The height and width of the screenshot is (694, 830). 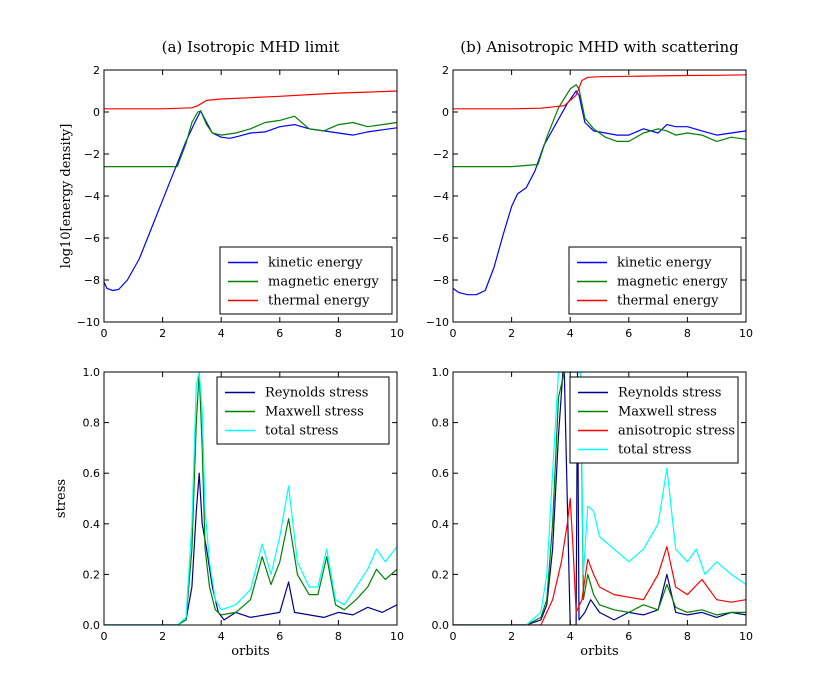 What do you see at coordinates (251, 47) in the screenshot?
I see `panel-title: (a) Isotropic MHD limit` at bounding box center [251, 47].